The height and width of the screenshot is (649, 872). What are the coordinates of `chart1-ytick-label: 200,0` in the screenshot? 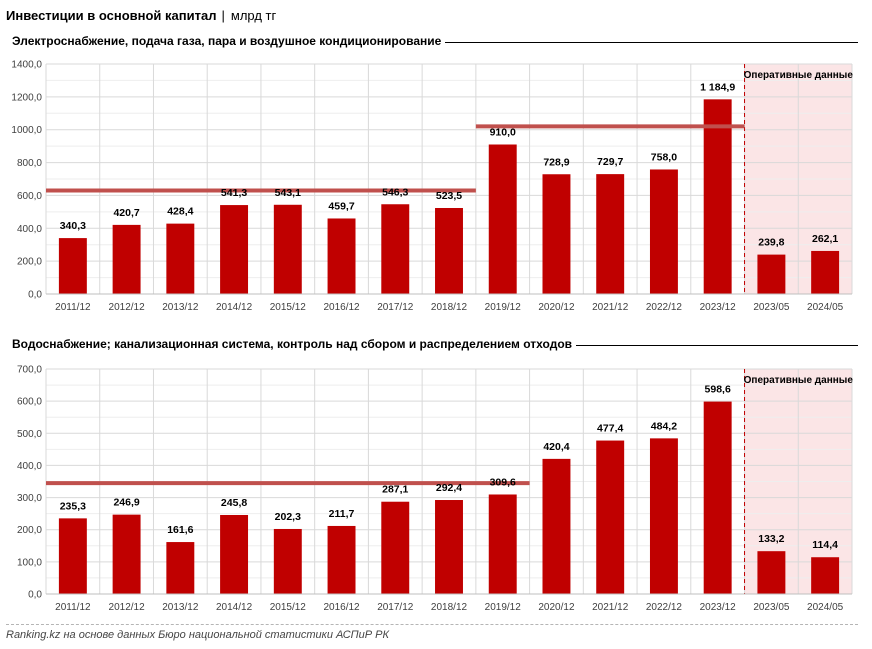 It's located at (29, 262).